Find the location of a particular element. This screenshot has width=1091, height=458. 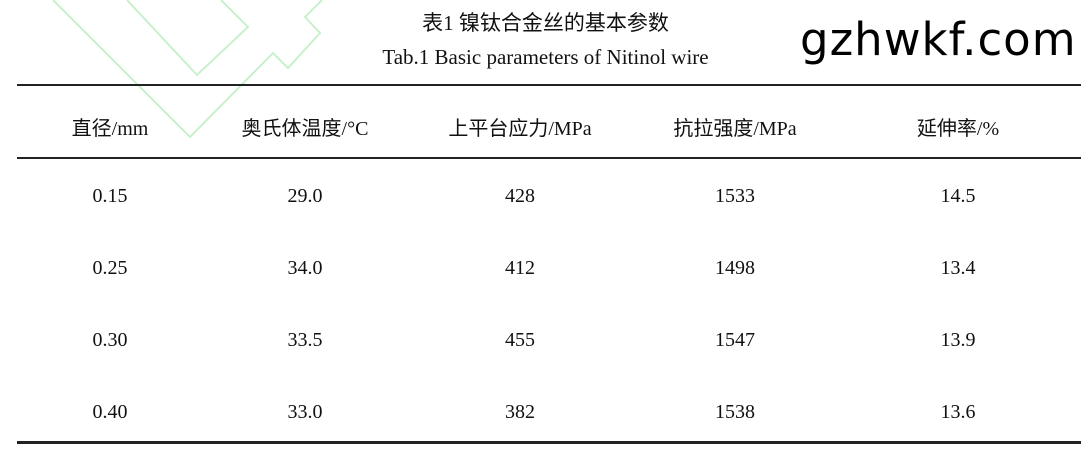

header-tensile-strength: 抗拉强度/MPa is located at coordinates (735, 129).